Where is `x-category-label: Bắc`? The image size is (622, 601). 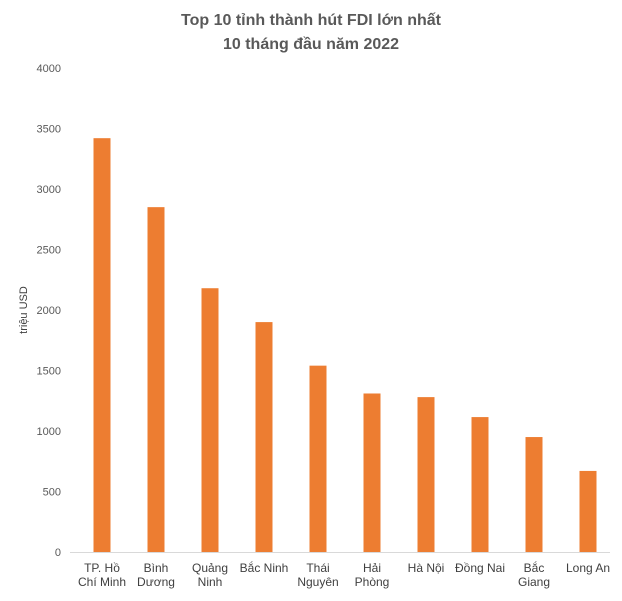
x-category-label: Bắc is located at coordinates (534, 567).